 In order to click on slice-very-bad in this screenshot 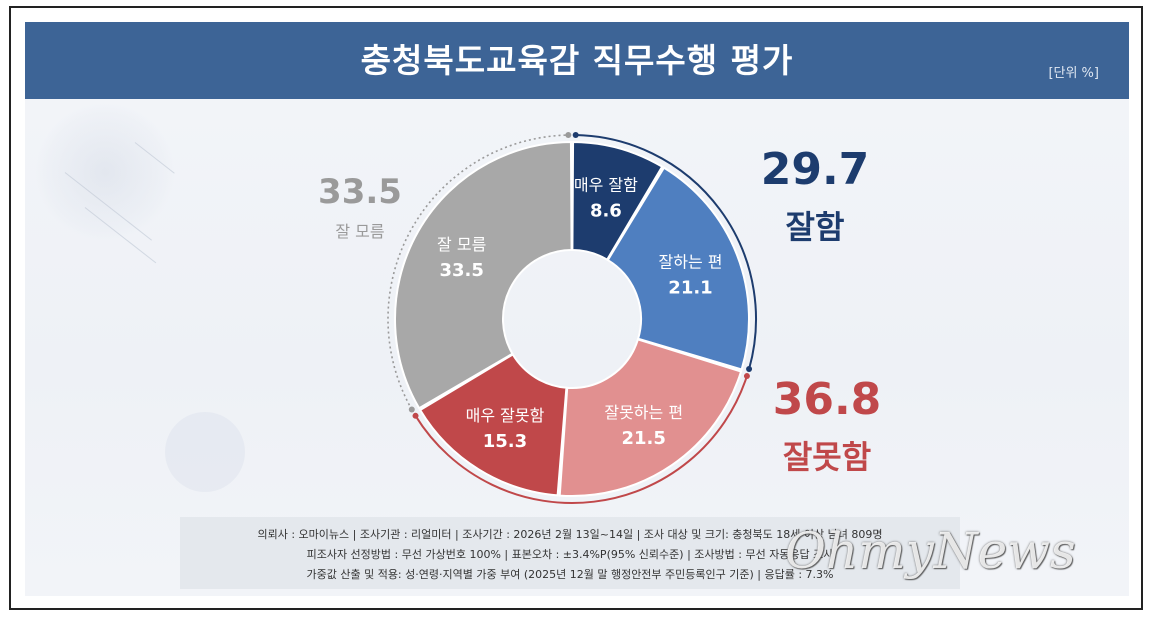, I will do `click(493, 425)`.